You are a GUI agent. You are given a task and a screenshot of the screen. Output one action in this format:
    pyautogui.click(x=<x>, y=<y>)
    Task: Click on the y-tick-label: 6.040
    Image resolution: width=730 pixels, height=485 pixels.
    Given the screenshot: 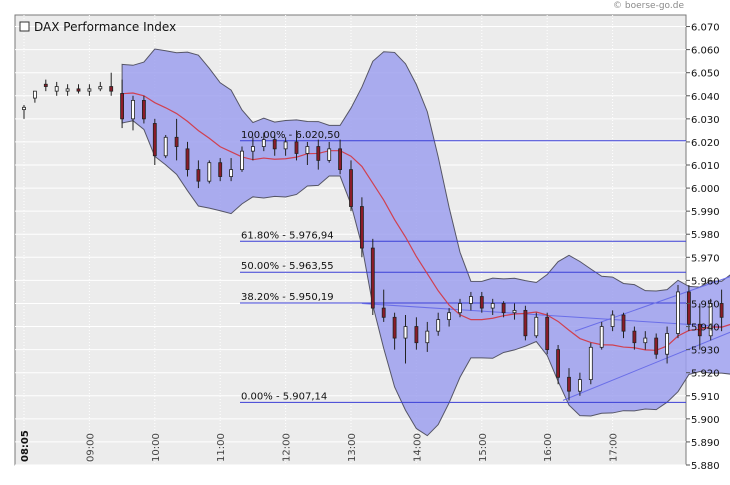 What is the action you would take?
    pyautogui.click(x=705, y=97)
    